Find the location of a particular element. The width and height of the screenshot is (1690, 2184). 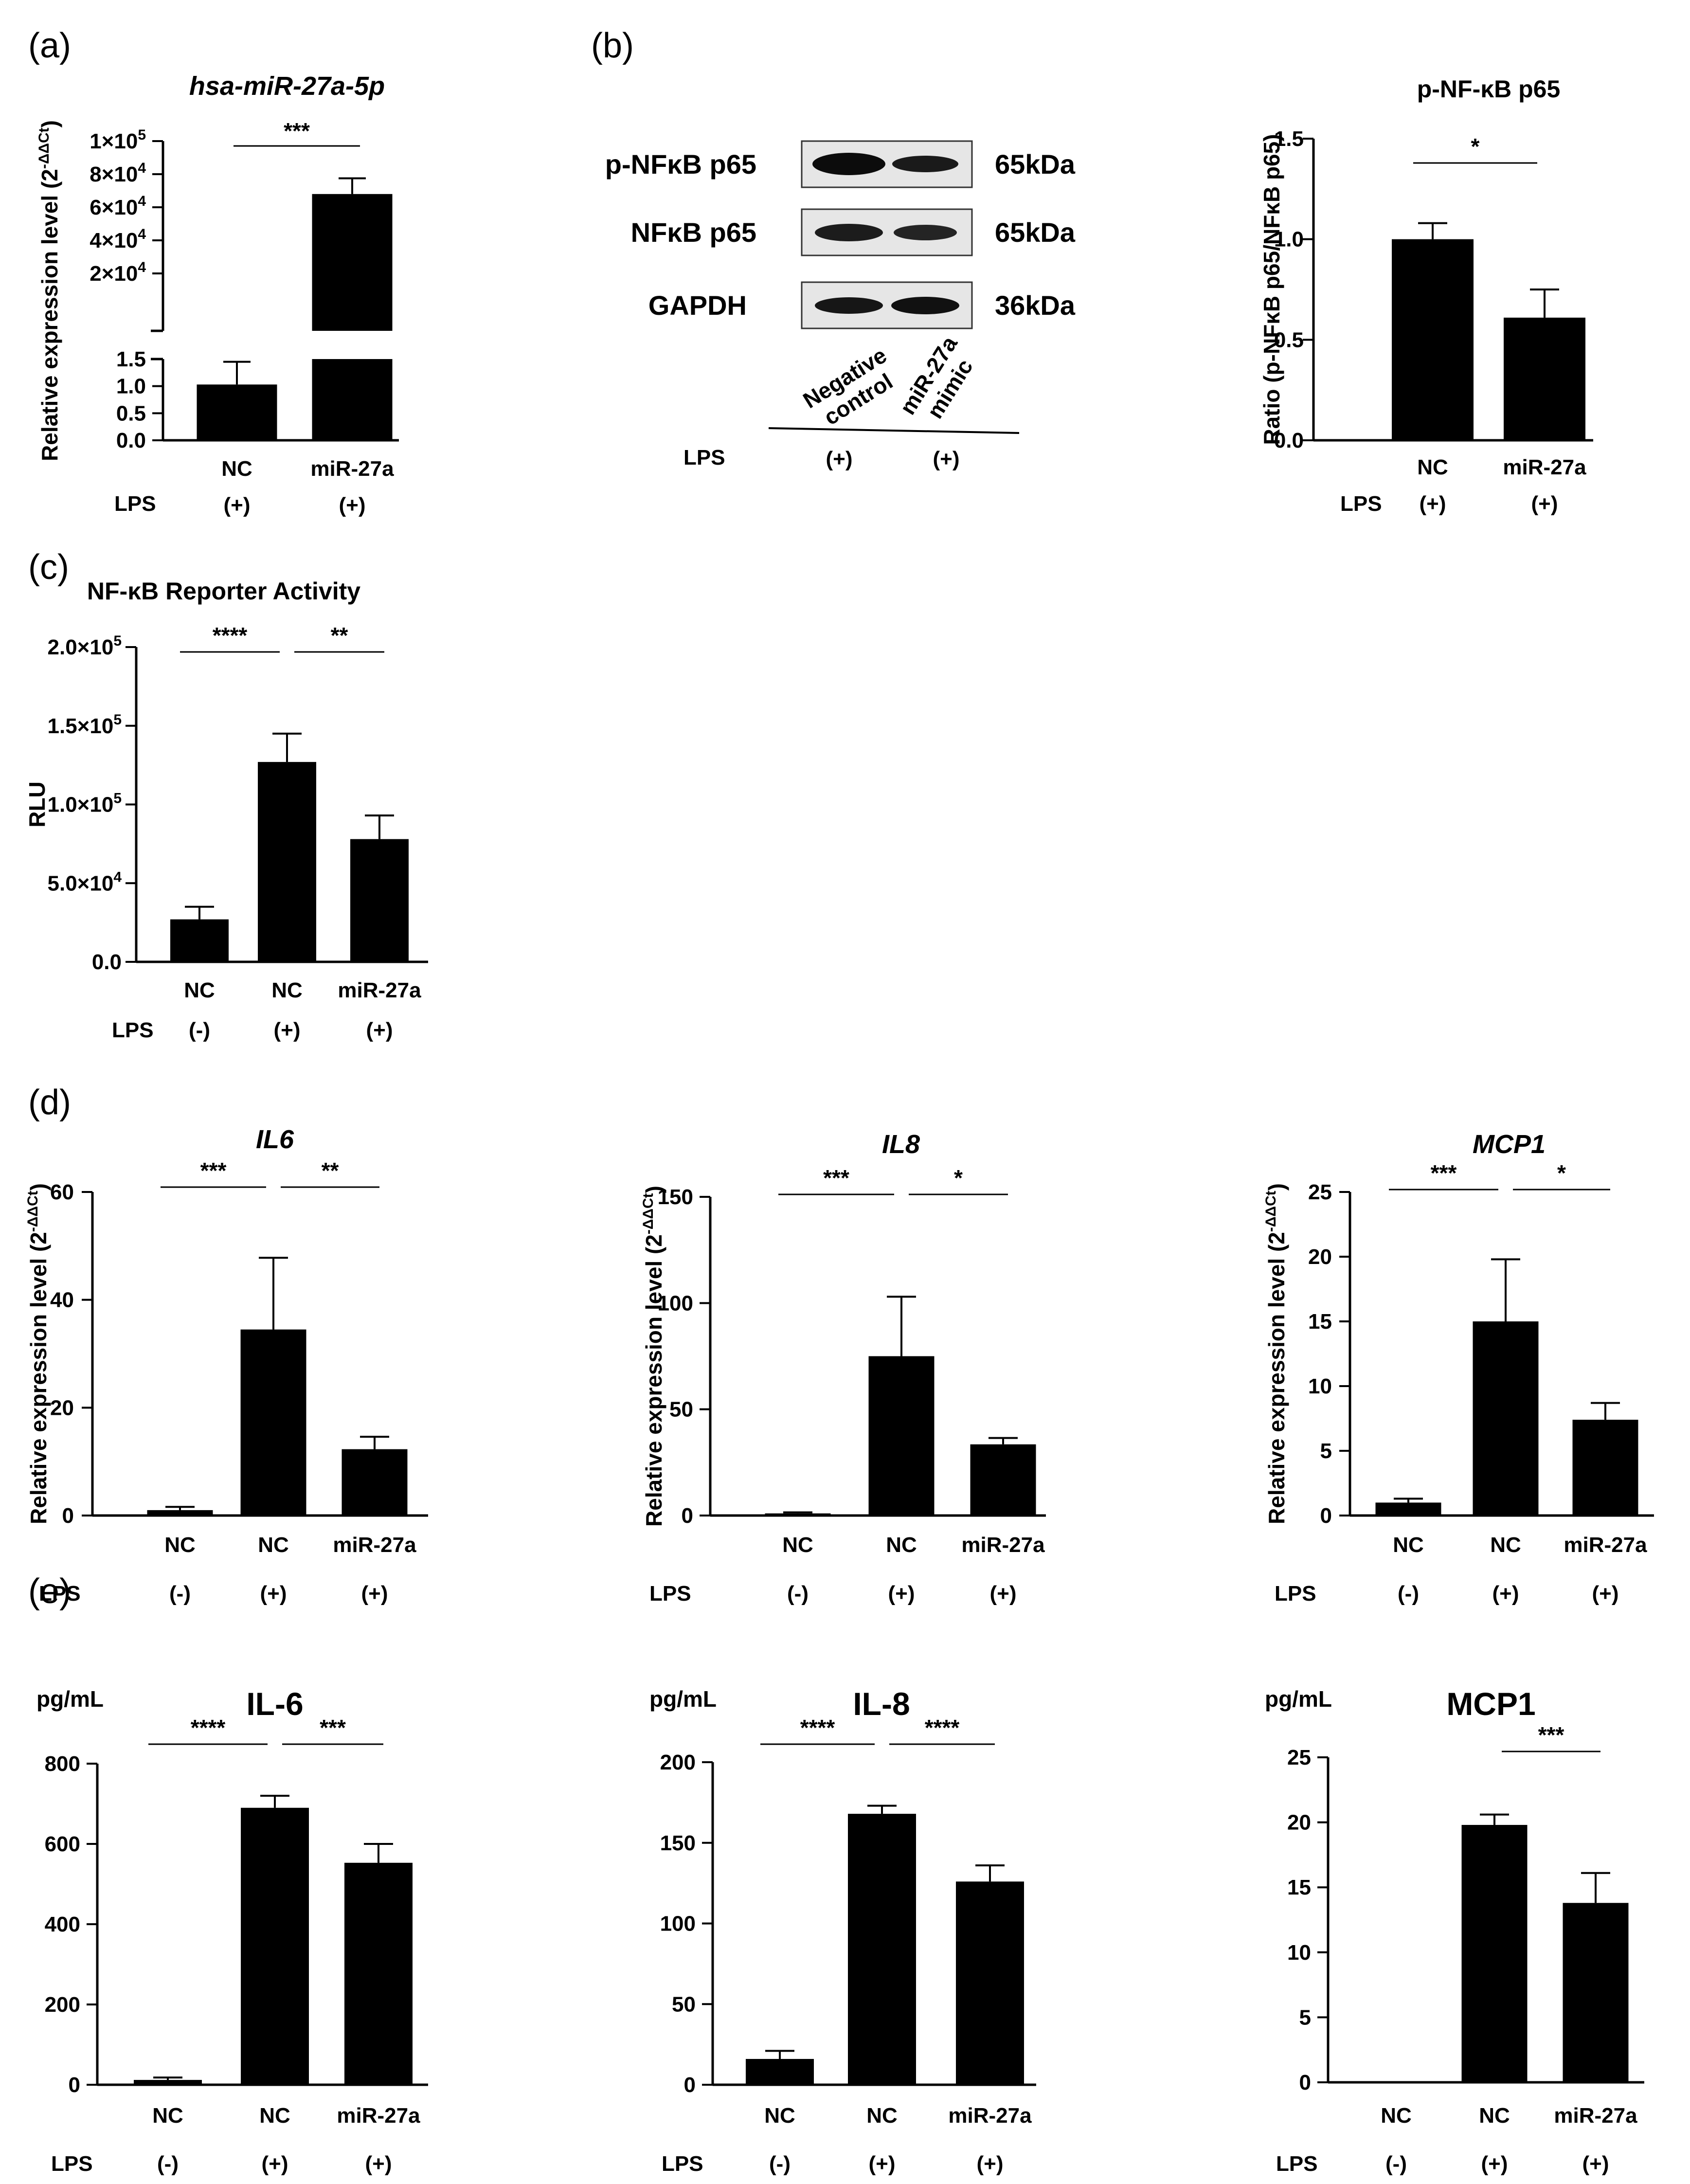

significance-stars: * is located at coordinates (1475, 146).